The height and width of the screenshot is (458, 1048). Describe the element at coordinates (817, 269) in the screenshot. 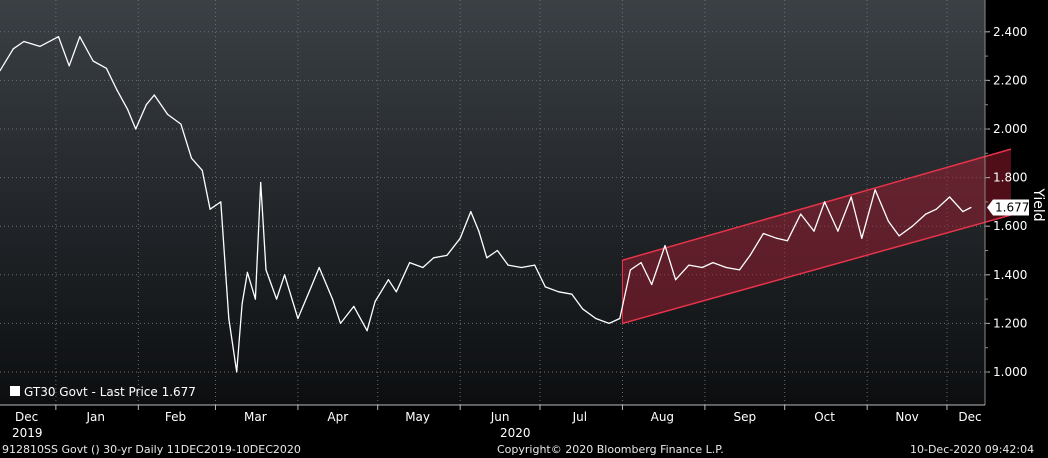

I see `channel-lower-line` at that location.